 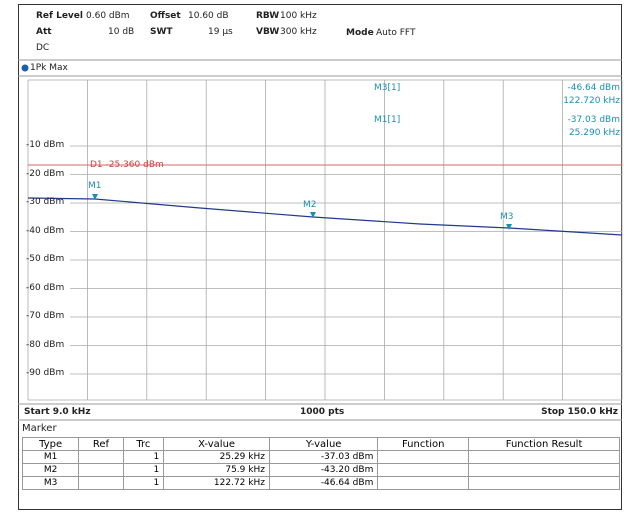 I want to click on value: 100 kHz, so click(x=298, y=16).